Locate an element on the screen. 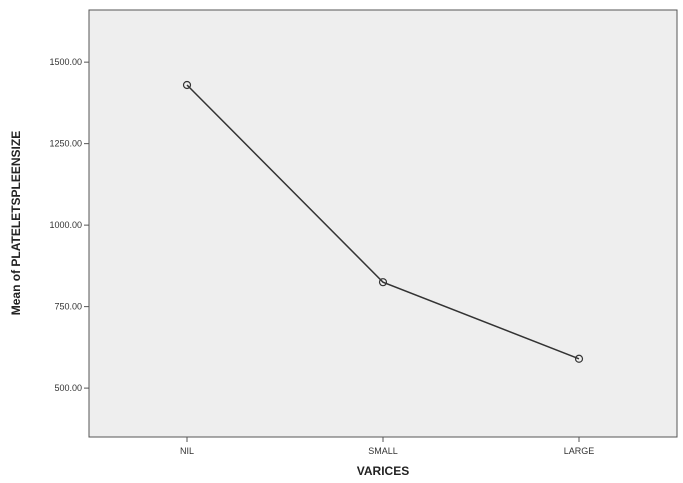 The width and height of the screenshot is (683, 483). y-tick-label: 750.00 is located at coordinates (68, 307).